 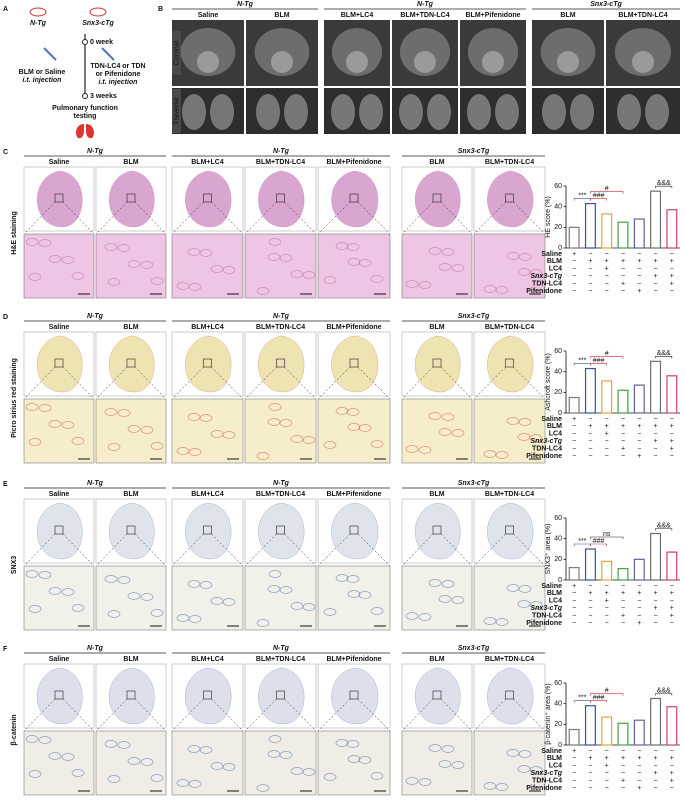 I want to click on panel-label: A, so click(x=5, y=9).